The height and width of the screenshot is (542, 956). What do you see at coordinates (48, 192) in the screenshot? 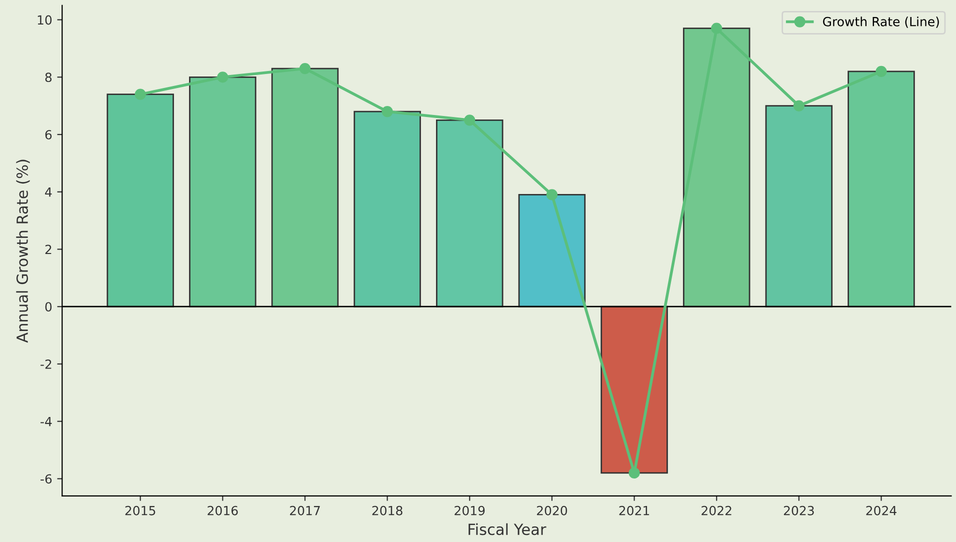
I see `y-tick-label: 4` at bounding box center [48, 192].